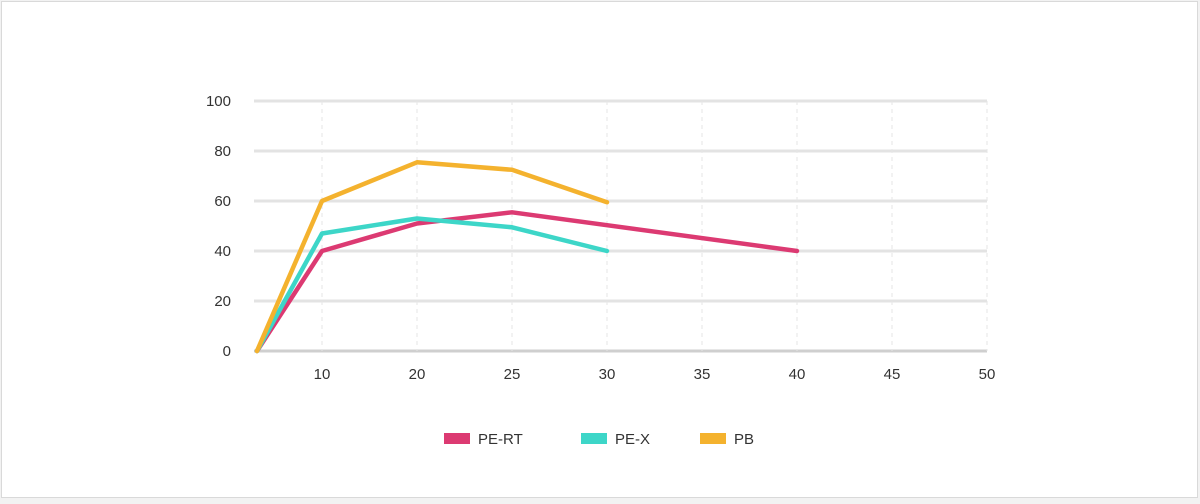  I want to click on legend-item-pe-rt: PE-RT, so click(483, 439).